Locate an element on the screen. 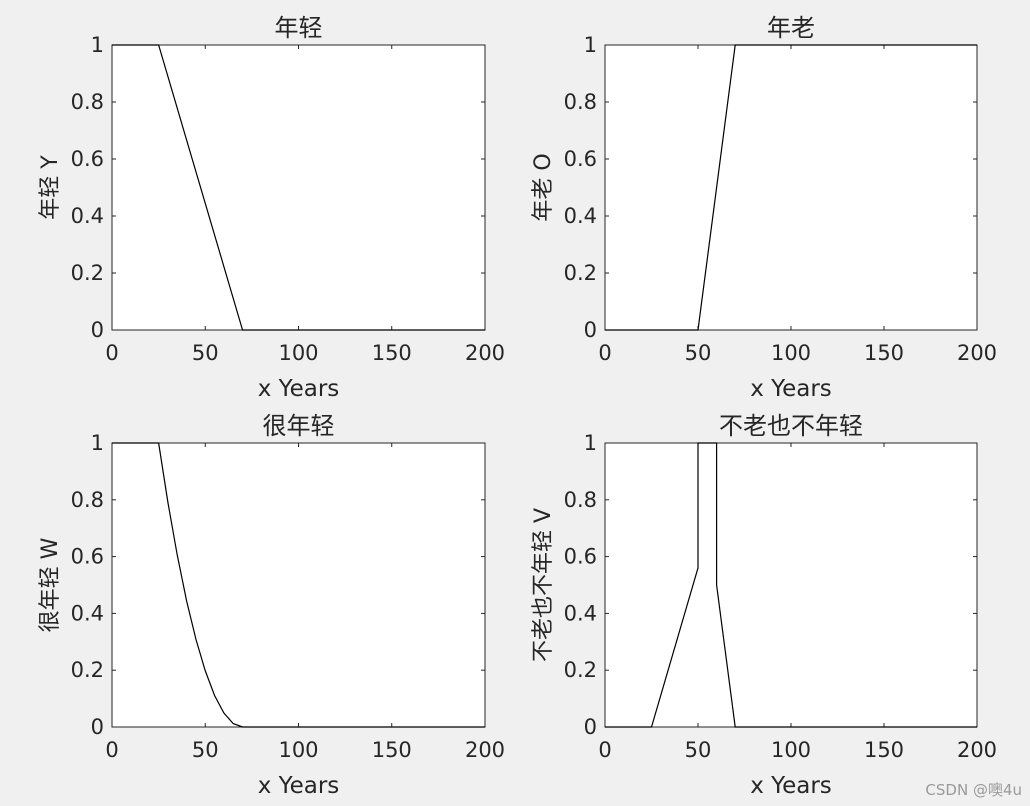 The image size is (1030, 806). y-axis-label: 不老也不年轻 V is located at coordinates (543, 585).